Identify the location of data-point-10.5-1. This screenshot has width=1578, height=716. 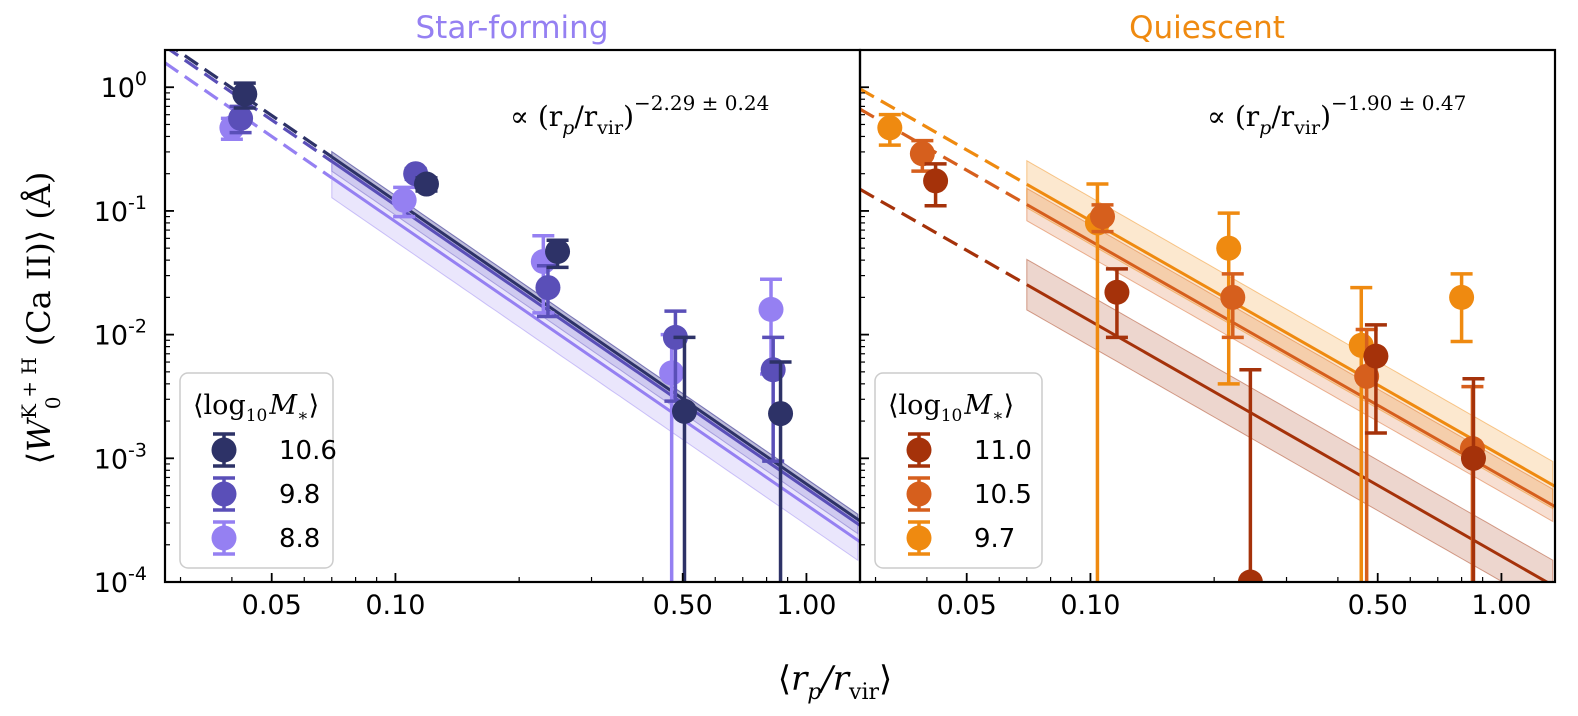
(922, 155).